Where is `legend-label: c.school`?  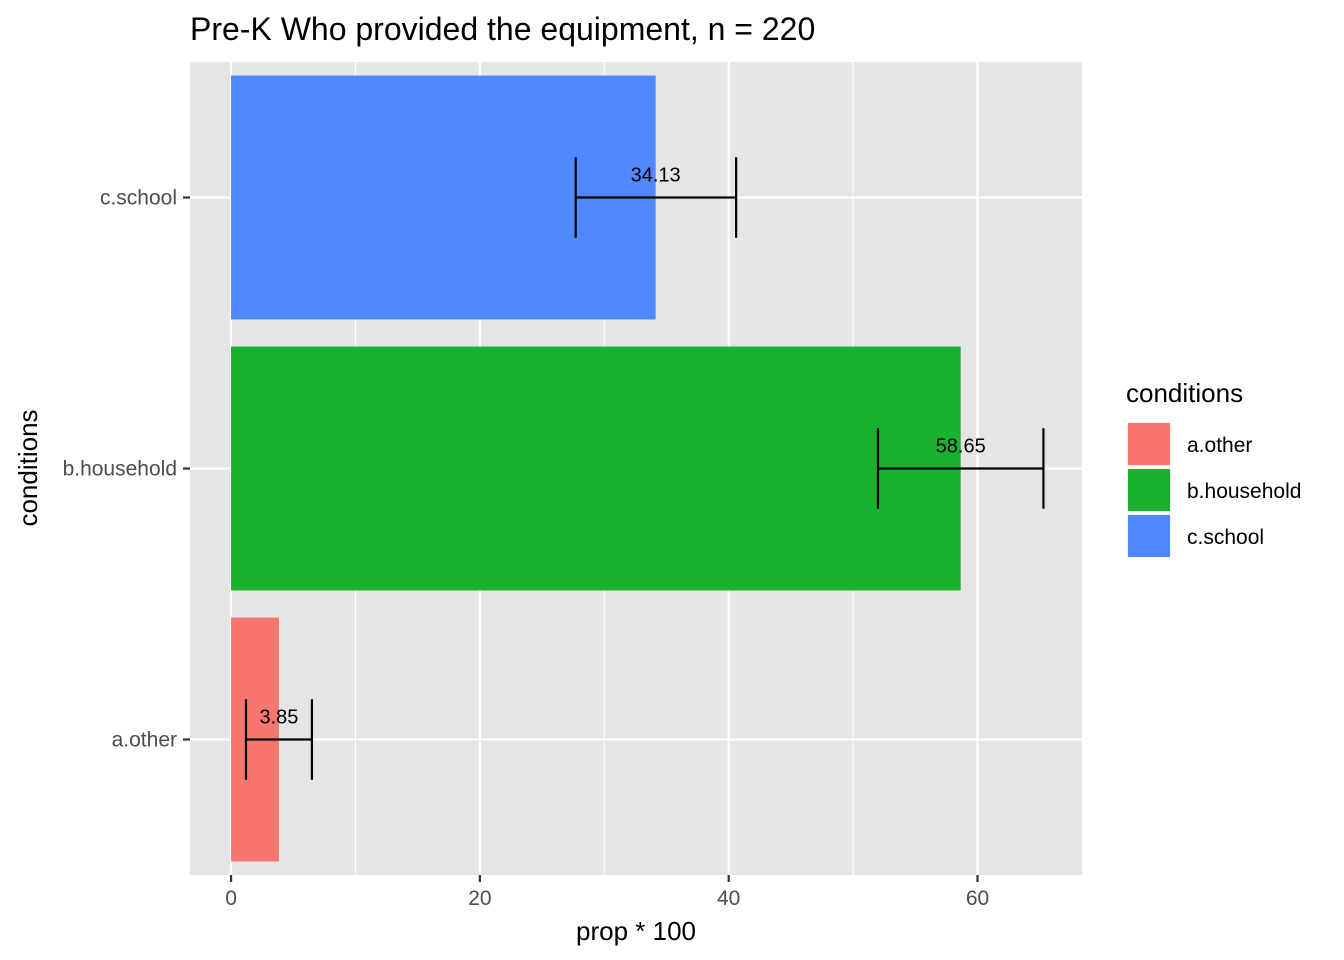 legend-label: c.school is located at coordinates (1225, 537).